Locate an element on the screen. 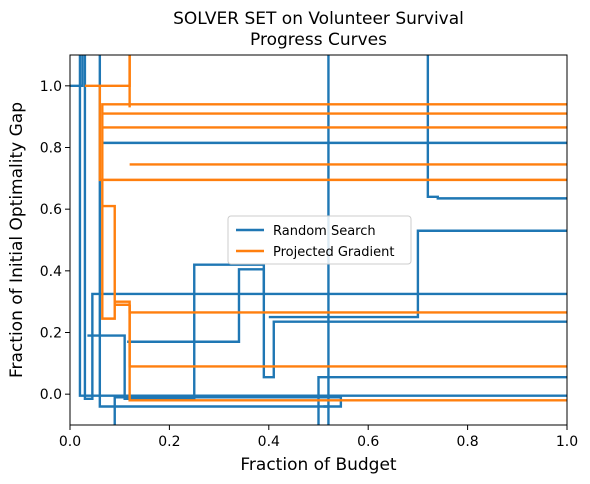 Image resolution: width=590 pixels, height=484 pixels. y-axis-ticks: 0.0 0.2 0.4 0.6 0.8 1.0 is located at coordinates (55, 241).